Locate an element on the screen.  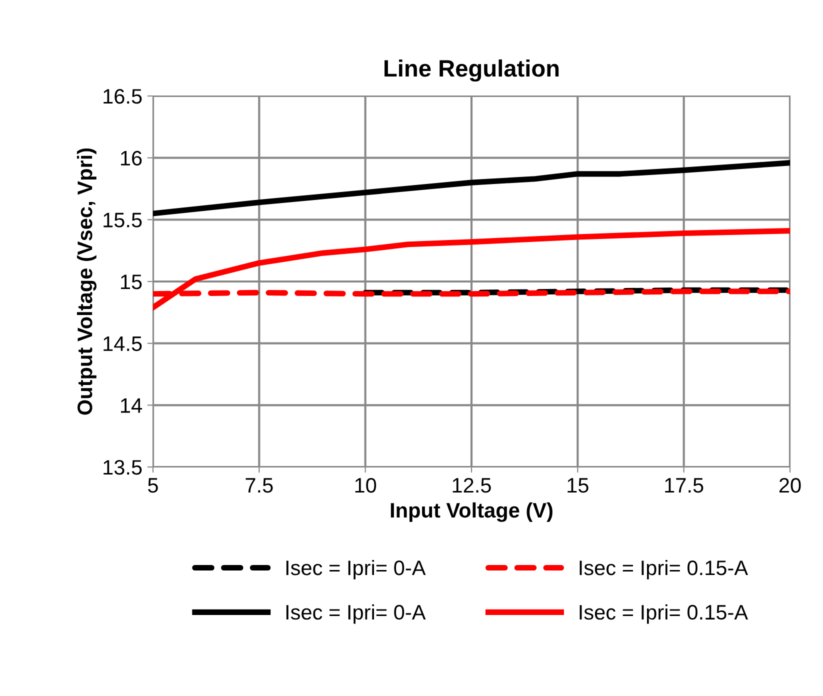
x-axis-title: Input Voltage (V) is located at coordinates (471, 512).